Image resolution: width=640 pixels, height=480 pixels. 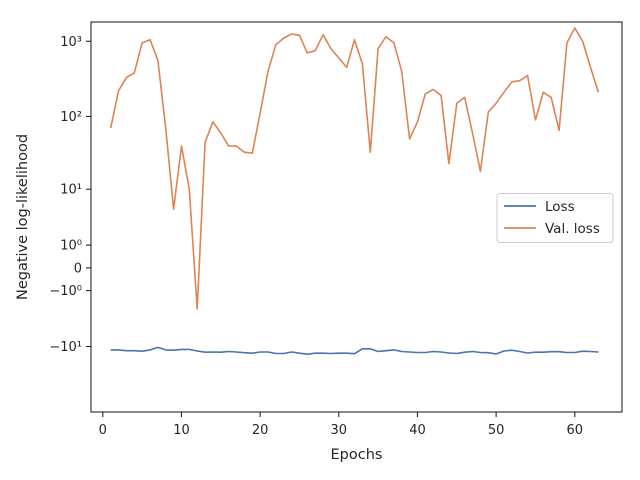 What do you see at coordinates (417, 430) in the screenshot?
I see `x-tick-label: 40` at bounding box center [417, 430].